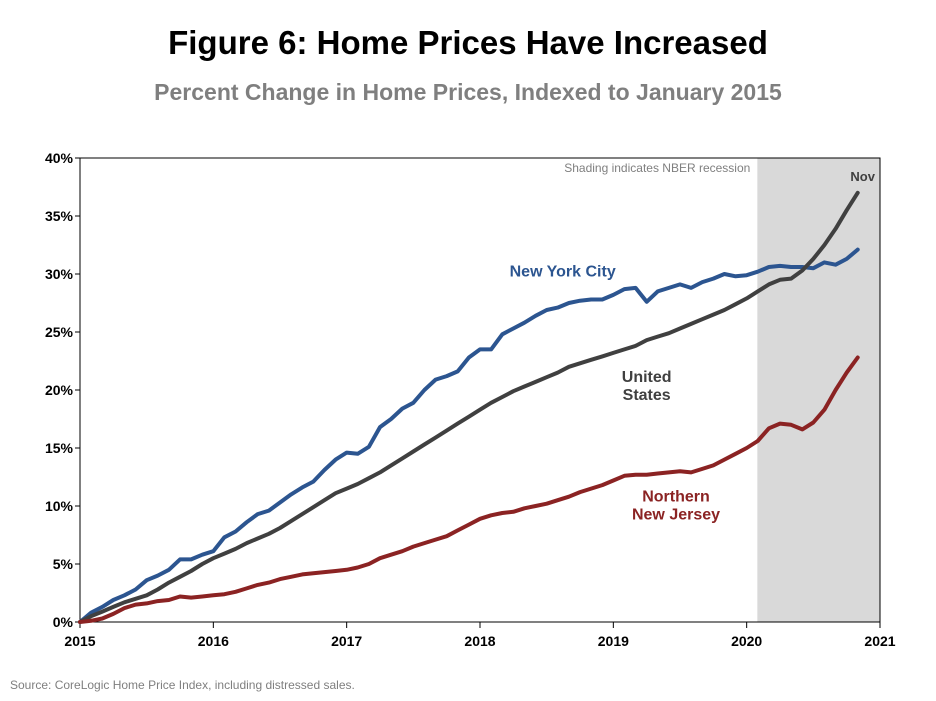 This screenshot has height=701, width=936. Describe the element at coordinates (59, 332) in the screenshot. I see `y-tick-label: 25%` at that location.